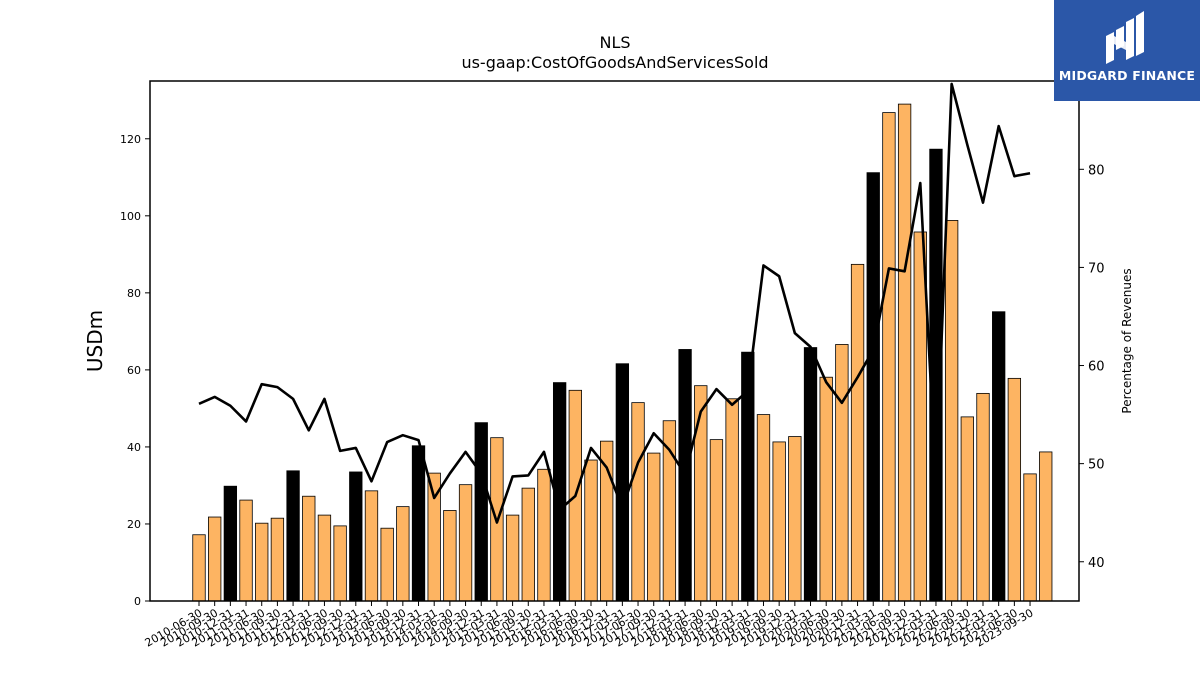 The image size is (1200, 675). I want to click on chart-title: NLS, so click(614, 42).